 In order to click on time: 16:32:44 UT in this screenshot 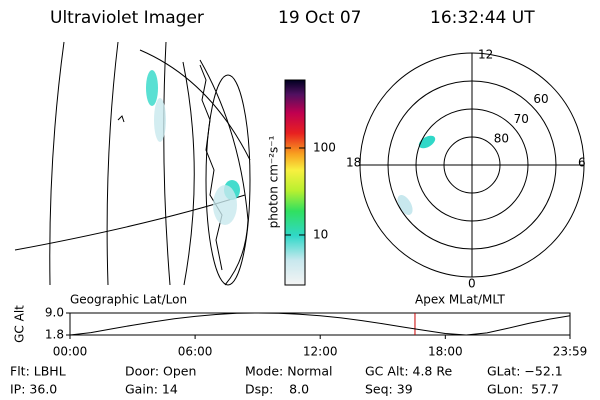, I will do `click(482, 18)`.